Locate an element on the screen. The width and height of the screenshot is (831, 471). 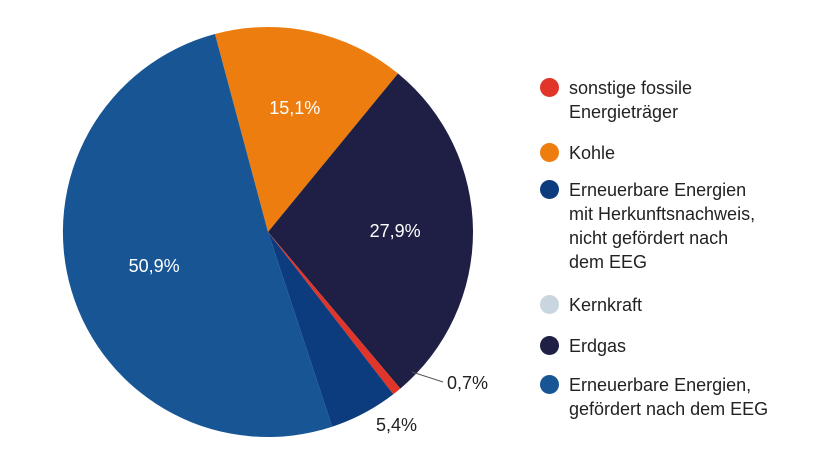
legend-item-kernkraft: Kernkraft is located at coordinates (591, 305).